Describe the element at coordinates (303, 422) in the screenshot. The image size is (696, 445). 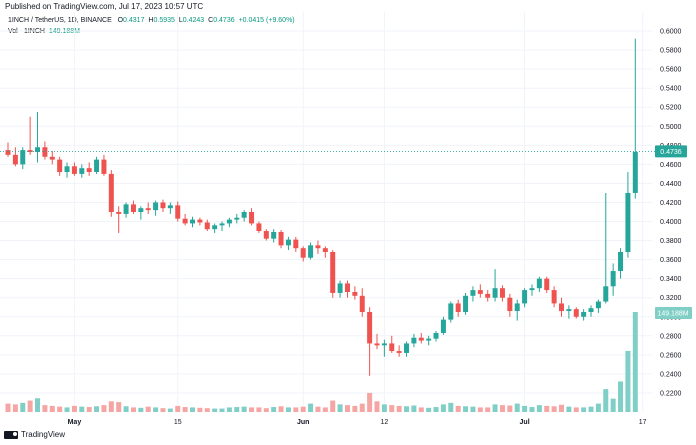
I see `time-tick-label: Jun` at that location.